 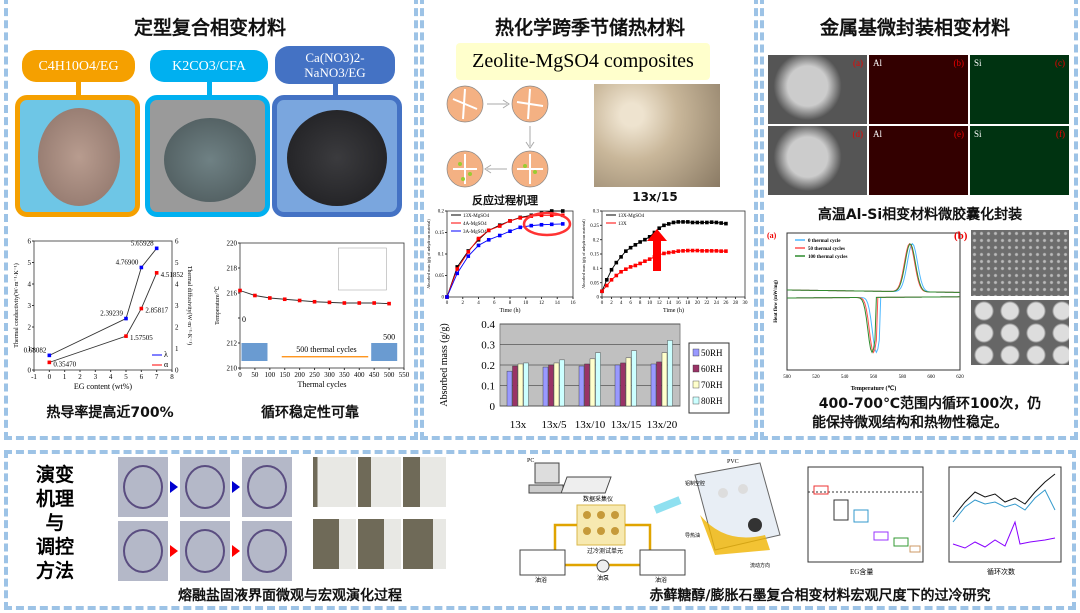 What do you see at coordinates (103, 305) in the screenshot?
I see `plot-area` at bounding box center [103, 305].